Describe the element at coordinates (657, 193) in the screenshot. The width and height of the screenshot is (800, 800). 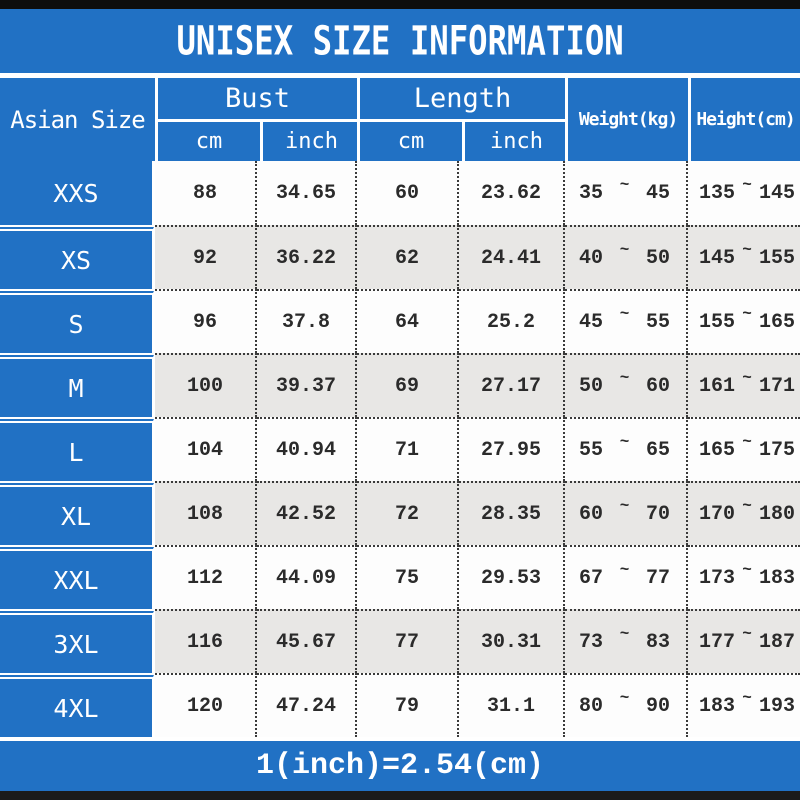
I see `weight-max: 45` at that location.